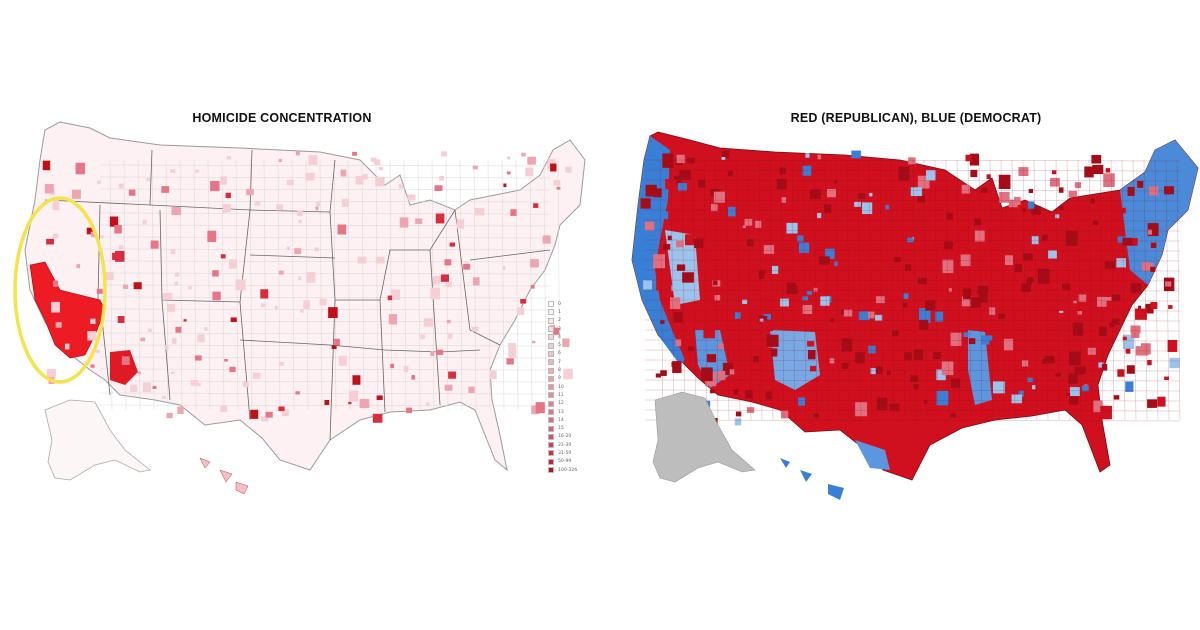 This screenshot has height=630, width=1200. Describe the element at coordinates (224, 476) in the screenshot. I see `hawaii-islands` at that location.